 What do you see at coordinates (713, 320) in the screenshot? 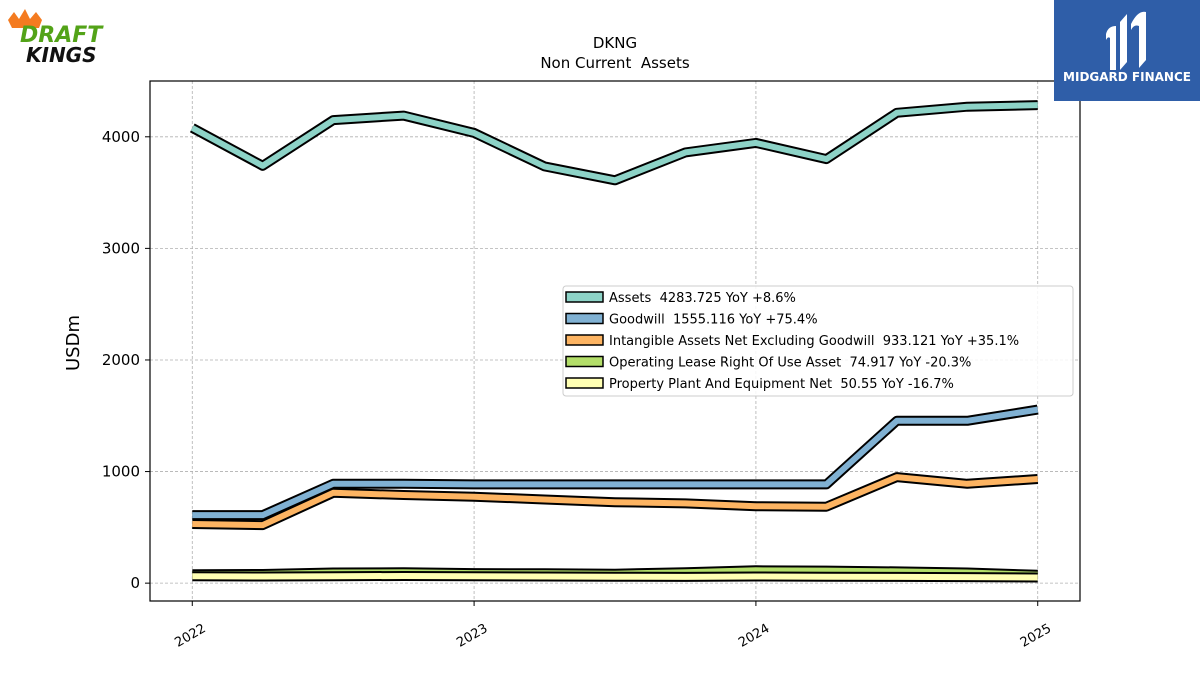
I see `legend-entry: Goodwill 1555.116 YoY +75.4%` at bounding box center [713, 320].